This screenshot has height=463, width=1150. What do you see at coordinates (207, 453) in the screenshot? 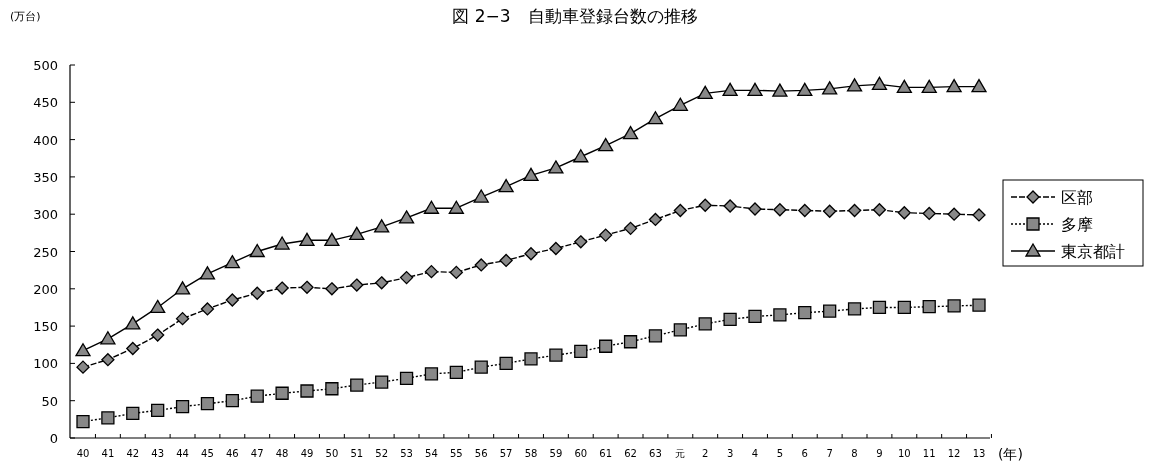
I see `x-tick-label: 45` at bounding box center [207, 453].